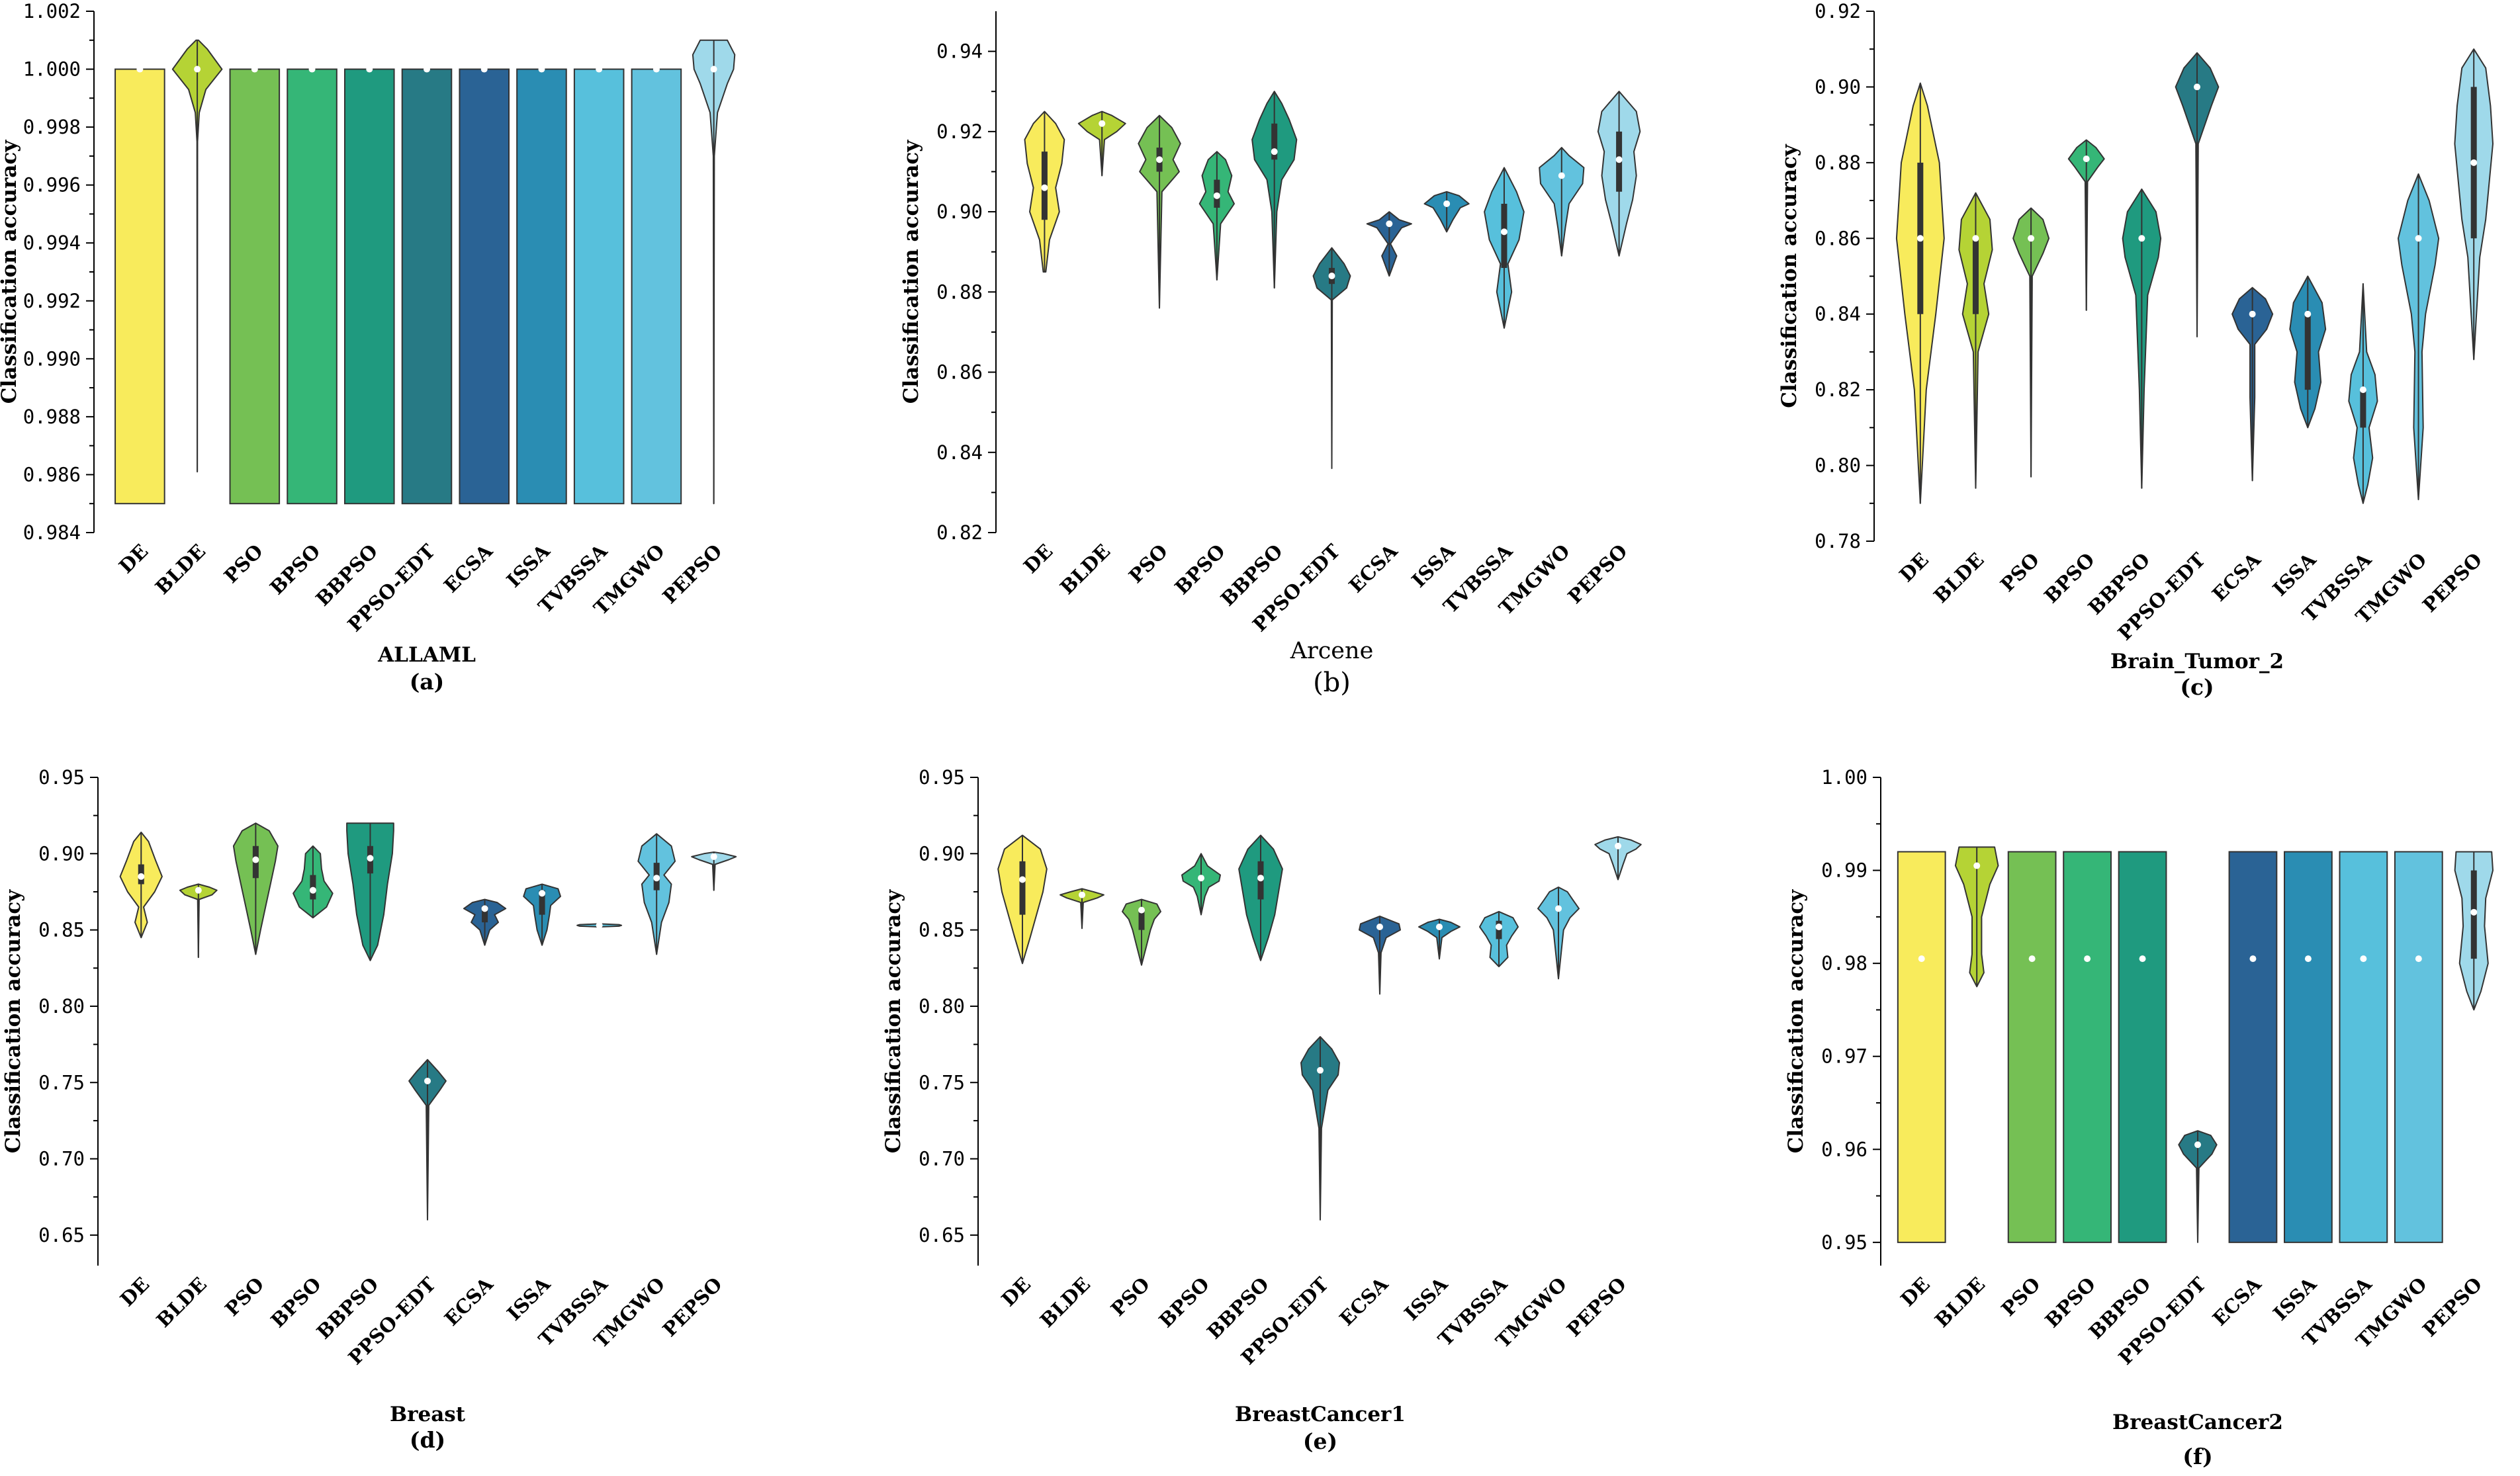  What do you see at coordinates (52, 243) in the screenshot?
I see `y-tick-label: 0.994` at bounding box center [52, 243].